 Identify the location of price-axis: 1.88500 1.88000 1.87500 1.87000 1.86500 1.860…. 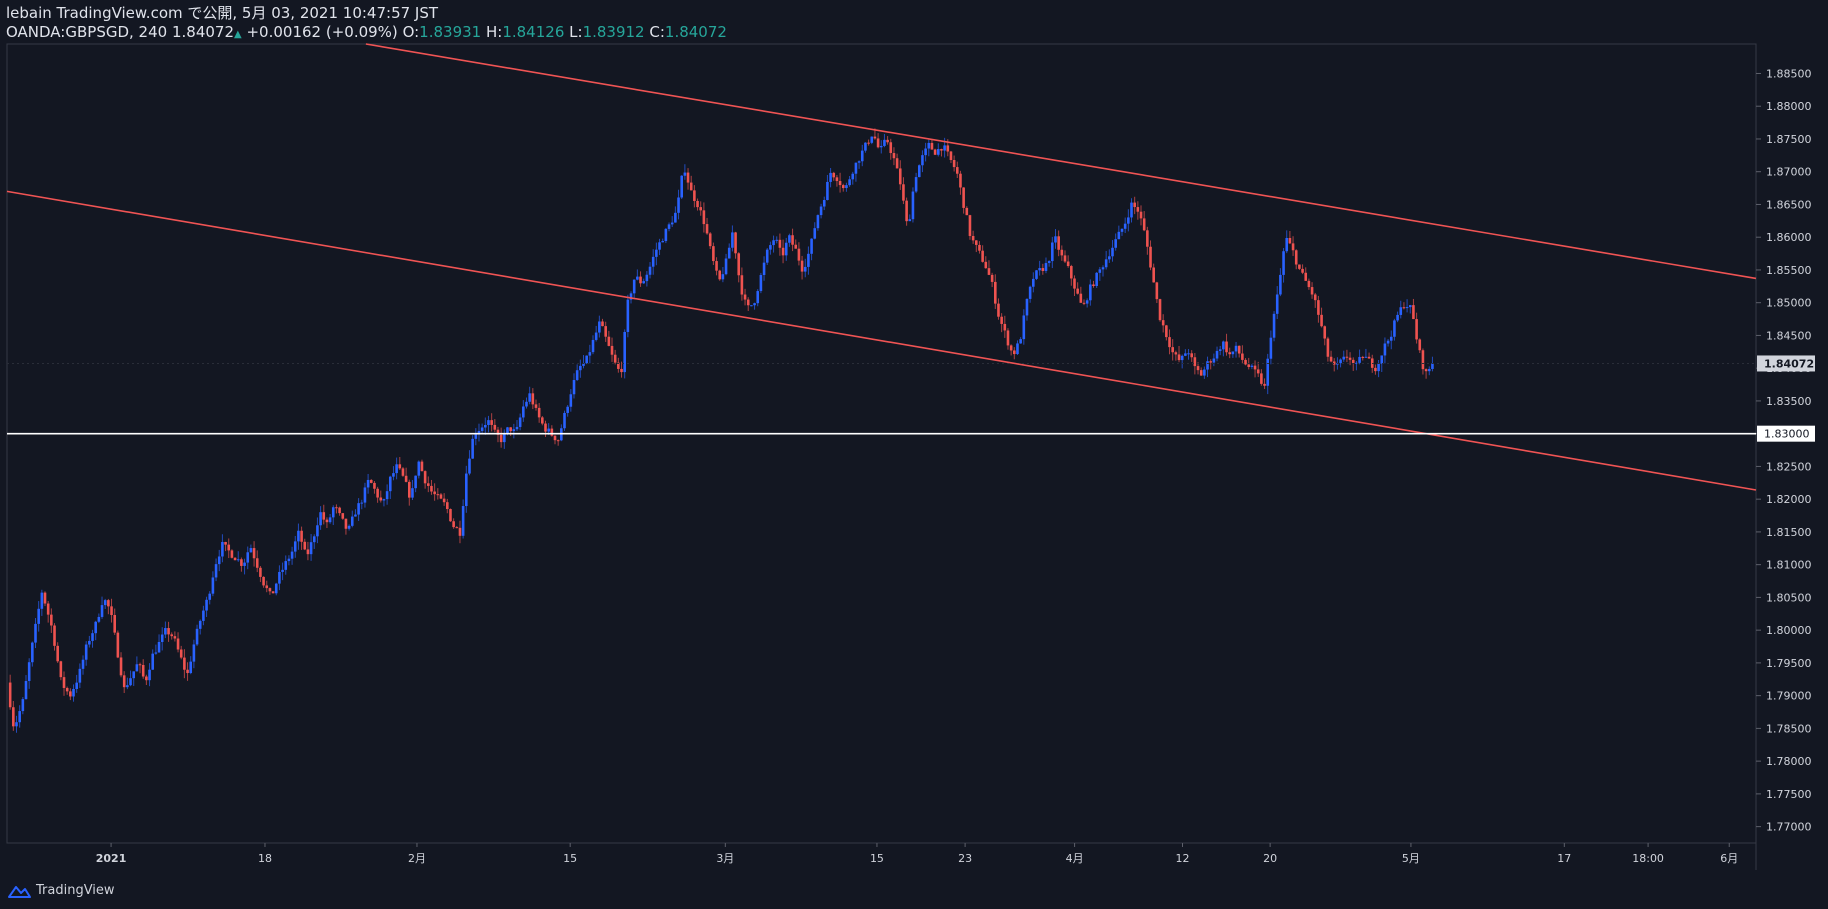
(1785, 450).